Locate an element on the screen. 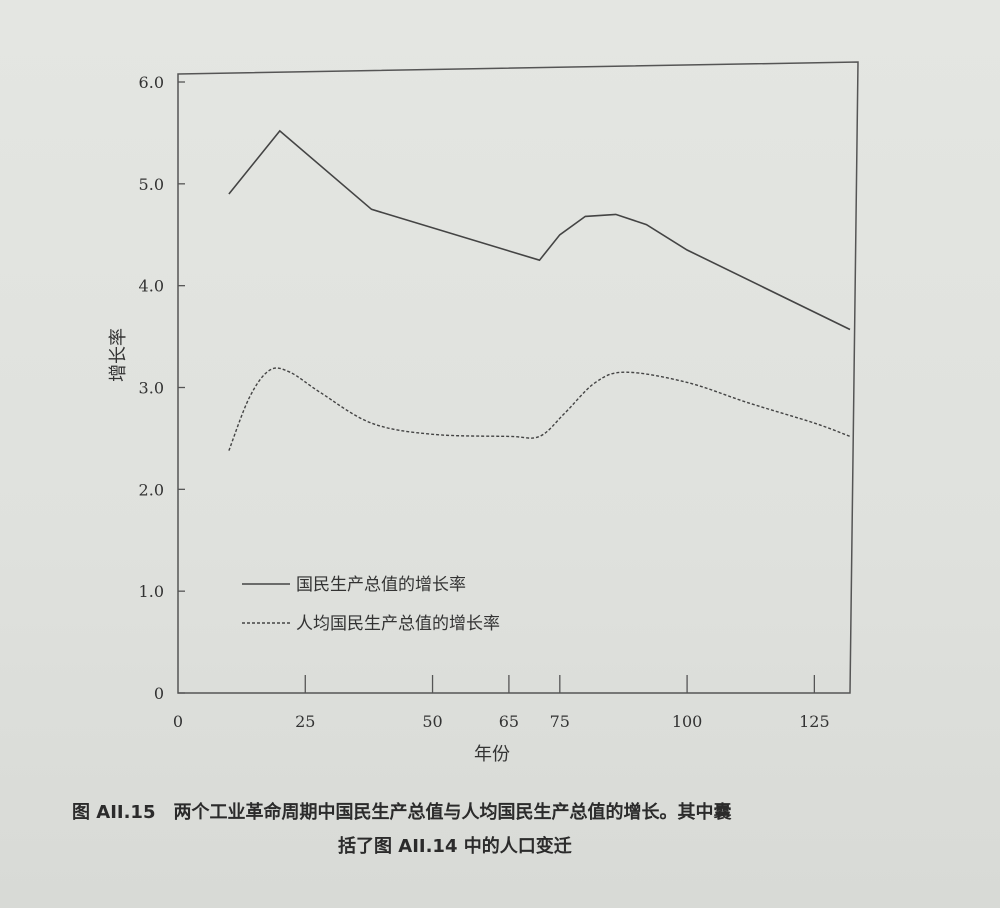 The width and height of the screenshot is (1000, 908). caption-line-2: 括了图 AII.14 中的人口变迁 is located at coordinates (455, 847).